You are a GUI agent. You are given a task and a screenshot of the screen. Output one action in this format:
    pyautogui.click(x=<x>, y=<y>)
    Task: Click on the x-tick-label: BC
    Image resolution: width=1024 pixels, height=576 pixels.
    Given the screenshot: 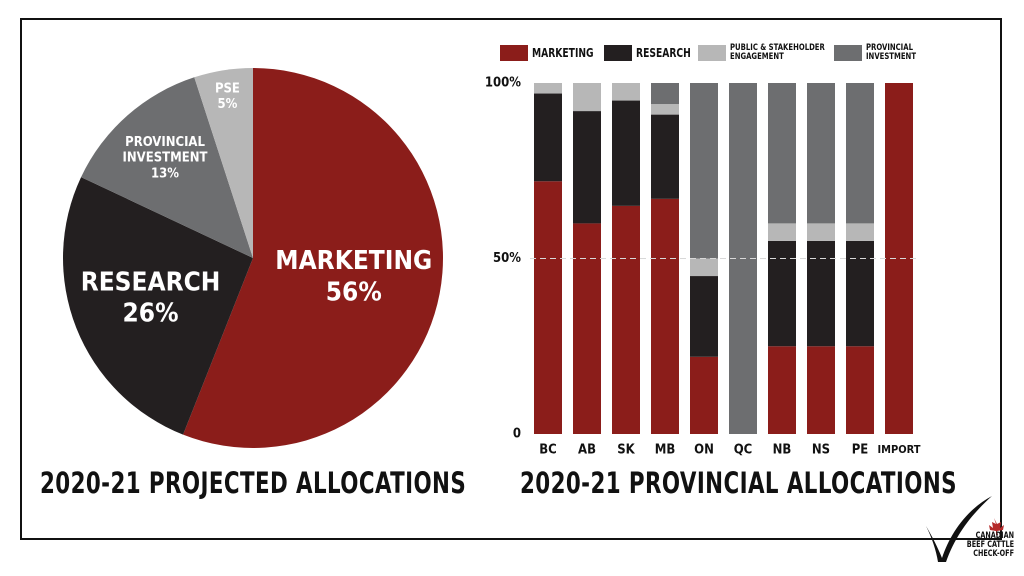 What is the action you would take?
    pyautogui.click(x=548, y=450)
    